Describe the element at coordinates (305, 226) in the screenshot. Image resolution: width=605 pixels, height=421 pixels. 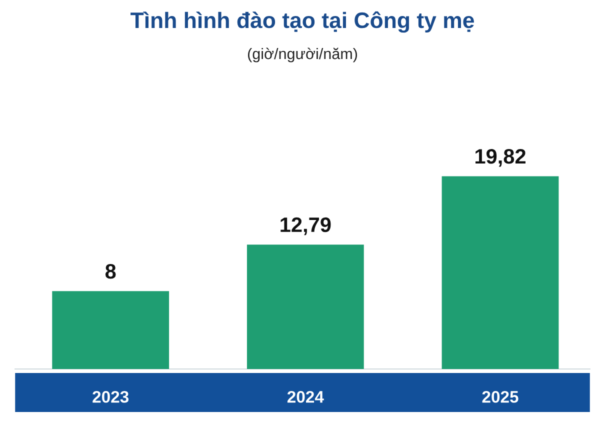
I see `data-label: 12,79` at that location.